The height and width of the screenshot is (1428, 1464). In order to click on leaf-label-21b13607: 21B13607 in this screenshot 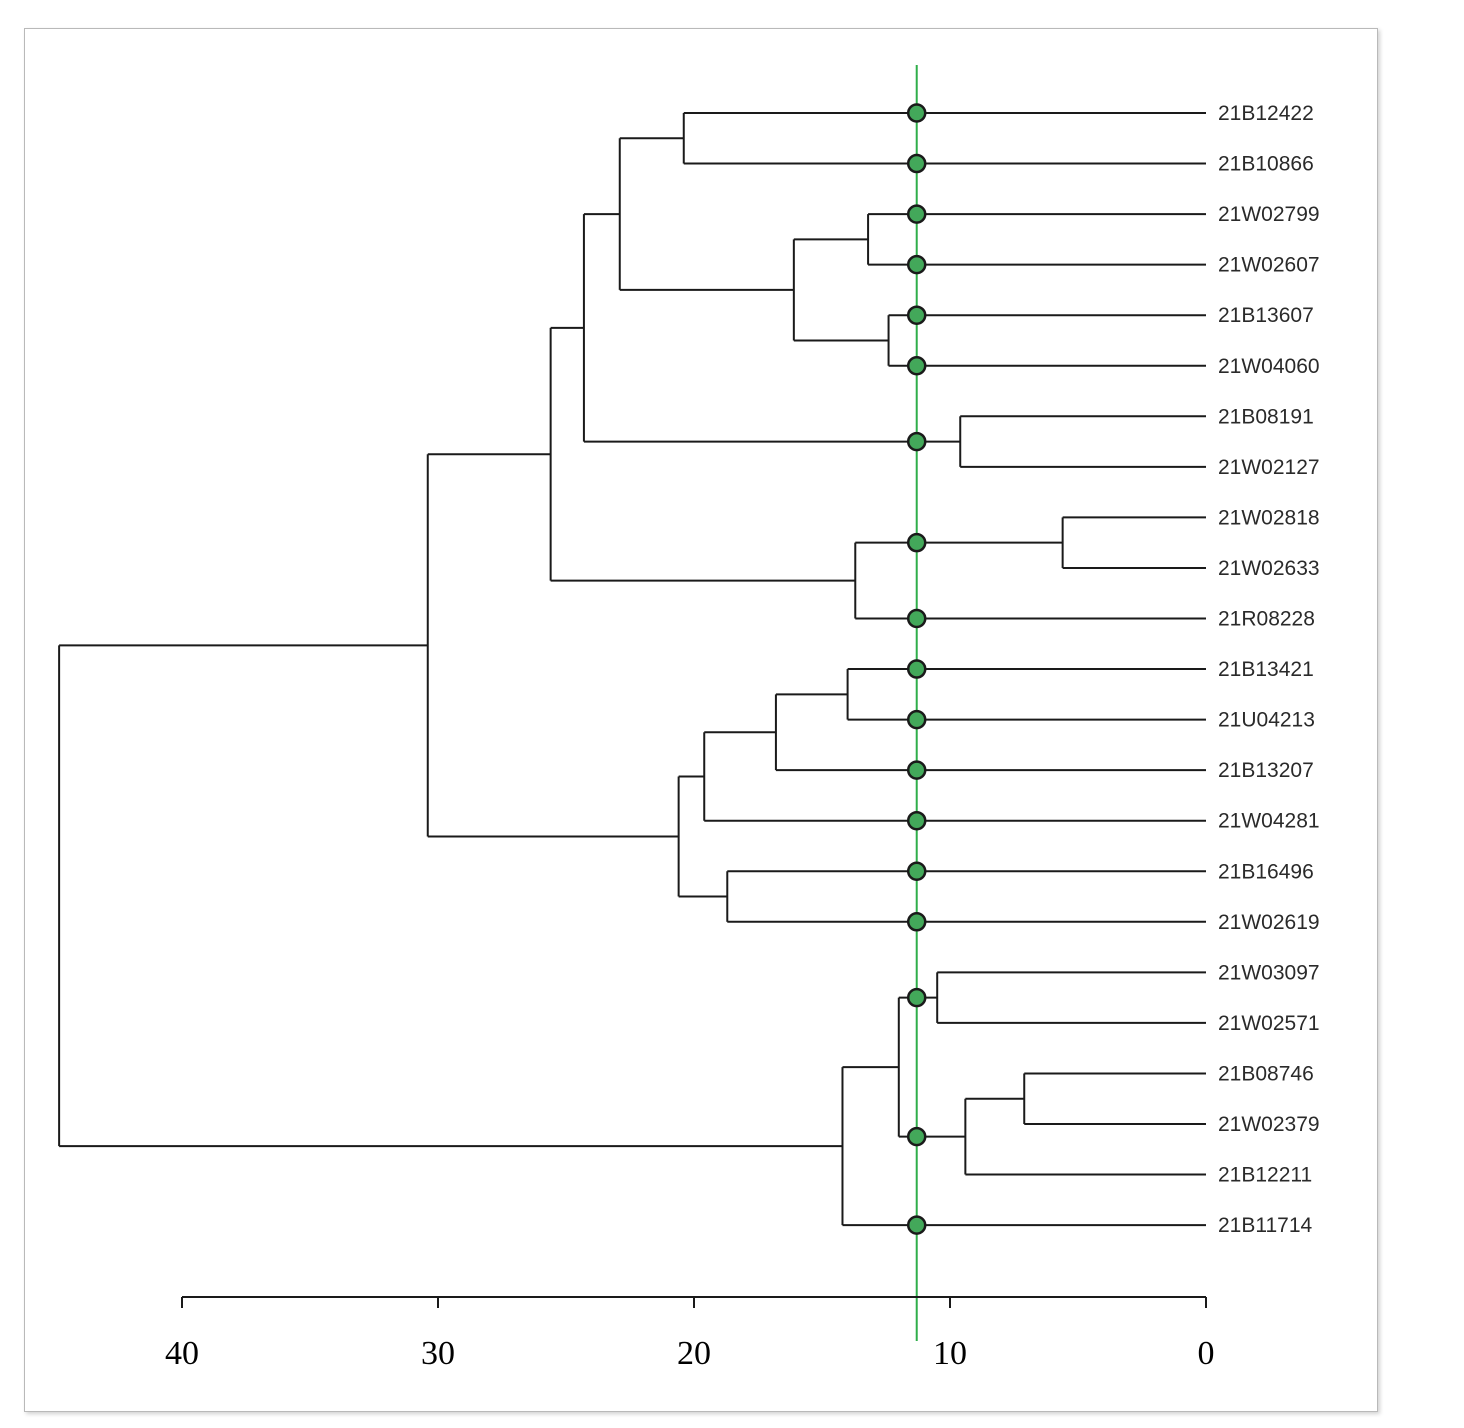, I will do `click(1266, 315)`.